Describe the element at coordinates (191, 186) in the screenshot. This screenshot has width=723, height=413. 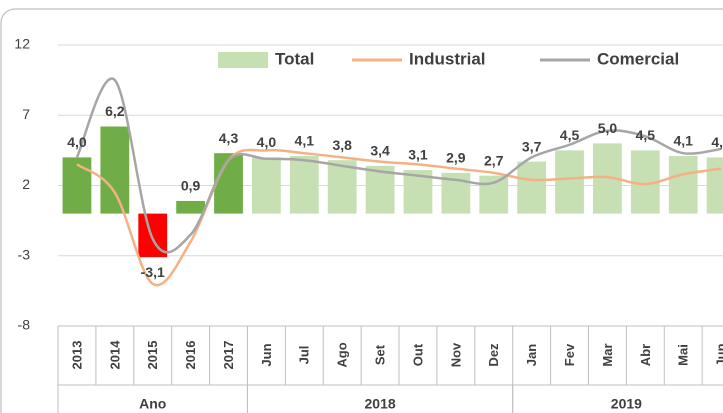
I see `data-label: 0,9` at that location.